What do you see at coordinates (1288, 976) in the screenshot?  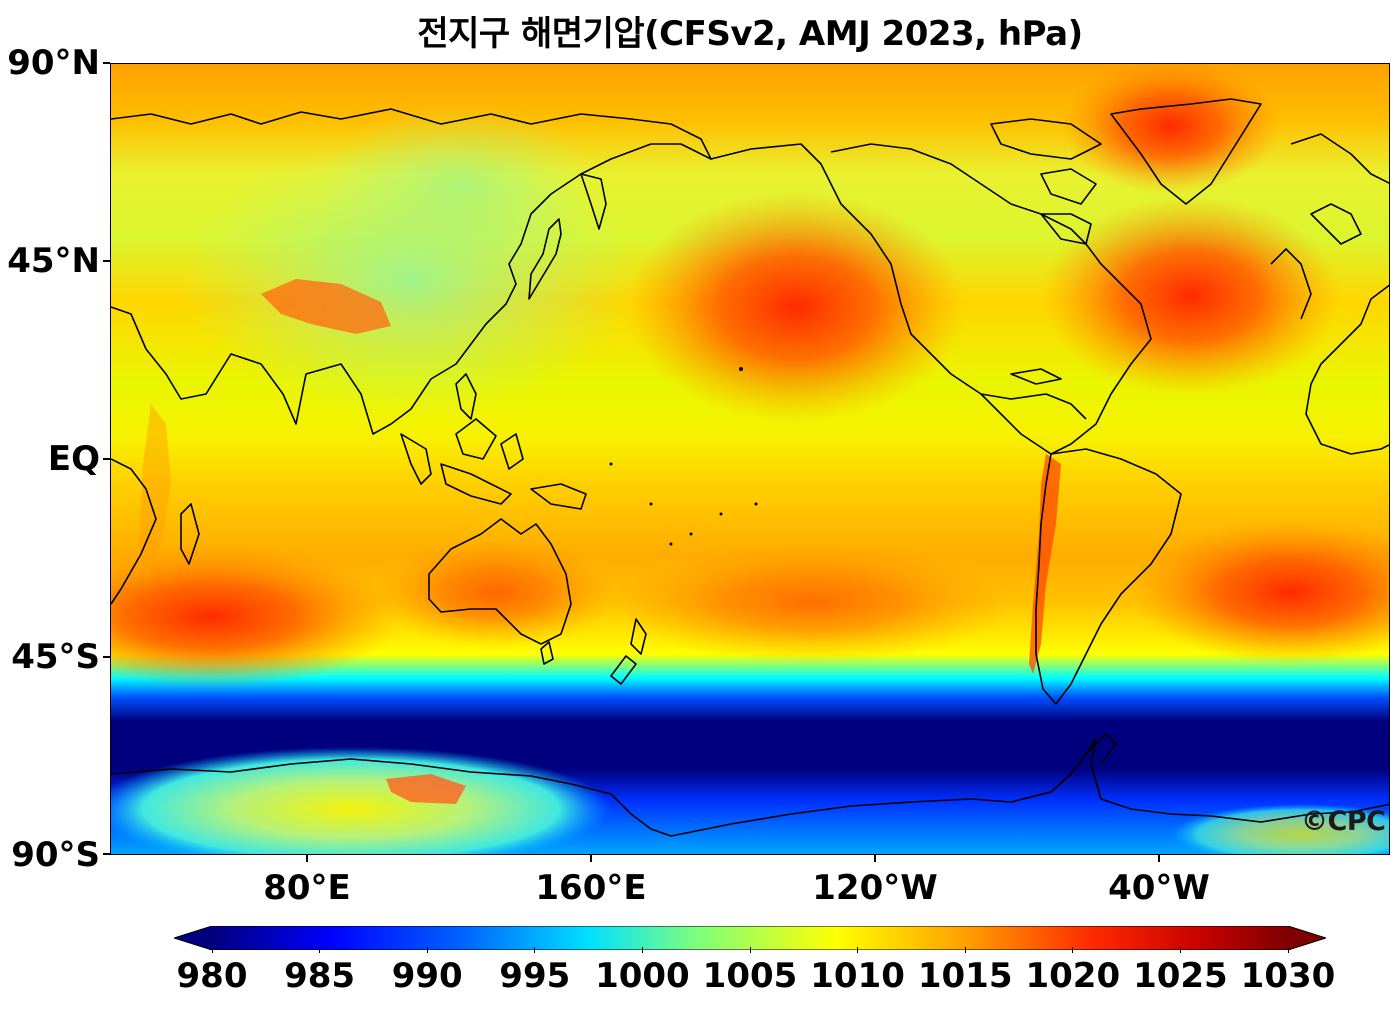 I see `colorbar-tick-label: 1030` at bounding box center [1288, 976].